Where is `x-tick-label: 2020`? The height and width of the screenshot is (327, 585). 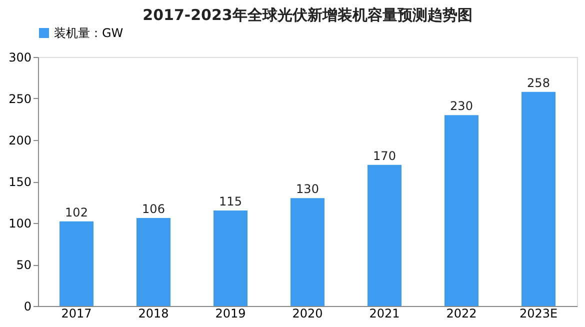 x-tick-label: 2020 is located at coordinates (307, 313).